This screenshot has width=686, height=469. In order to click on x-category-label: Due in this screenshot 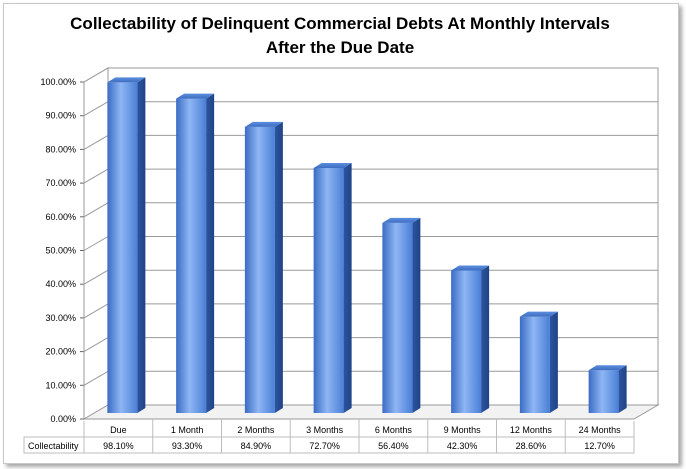, I will do `click(118, 430)`.